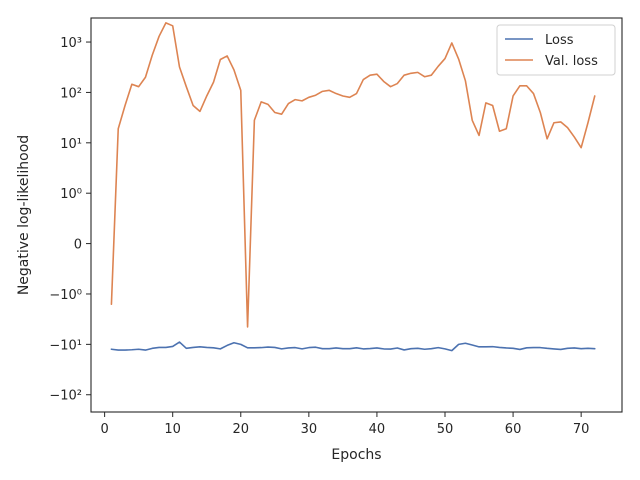 This screenshot has height=480, width=640. What do you see at coordinates (344, 424) in the screenshot?
I see `x-axis: 0 10 20 30 40 50 60 70` at bounding box center [344, 424].